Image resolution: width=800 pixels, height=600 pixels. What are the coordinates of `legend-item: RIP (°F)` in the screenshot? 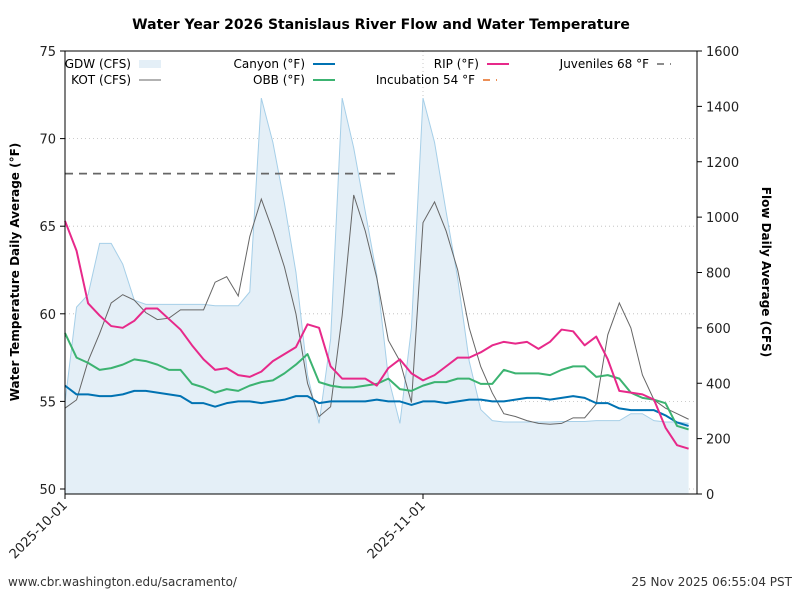 It's located at (471, 64).